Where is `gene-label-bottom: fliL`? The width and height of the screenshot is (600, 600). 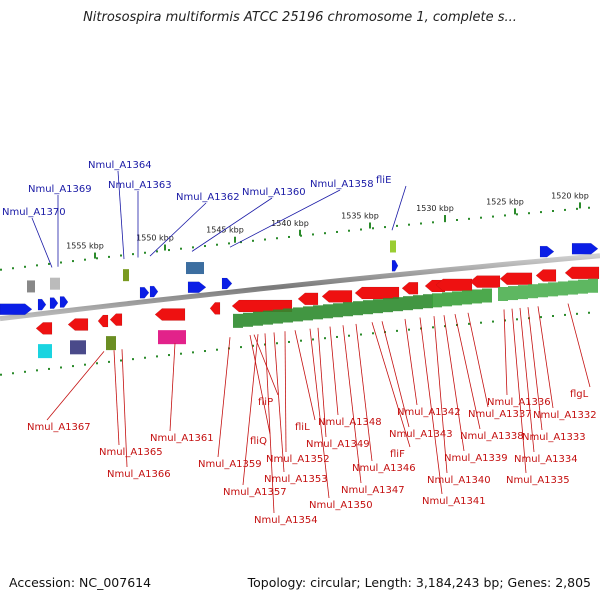
gene-label-bottom: fliL is located at coordinates (302, 427).